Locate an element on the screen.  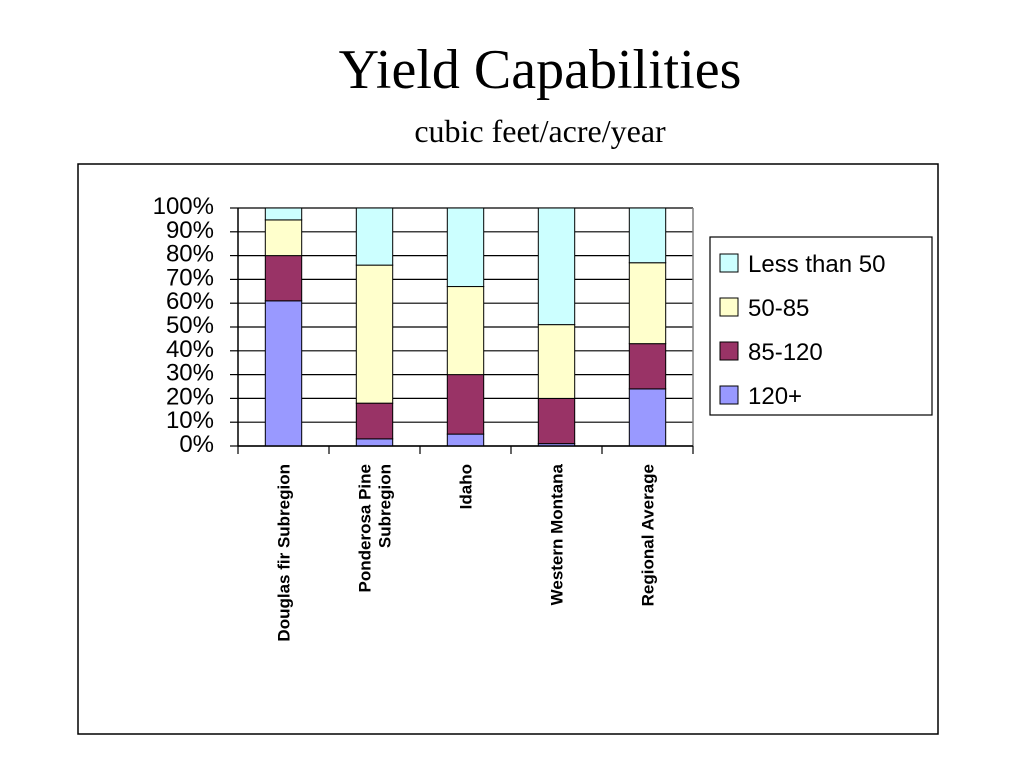
y-tick-label: 80% is located at coordinates (190, 254).